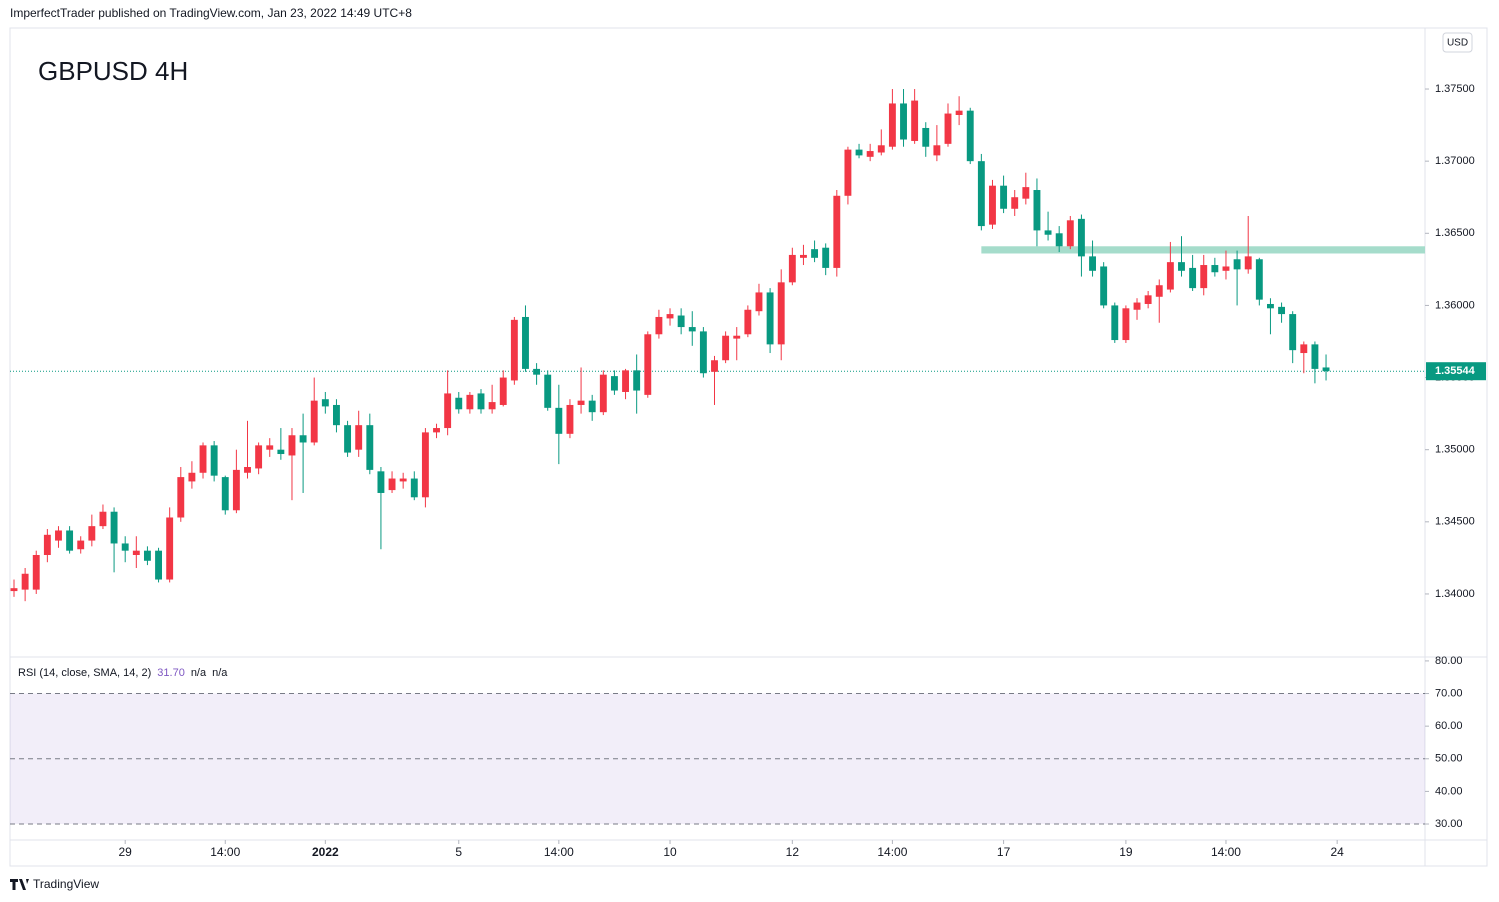 The height and width of the screenshot is (902, 1499). I want to click on last-price-label: 1.35544, so click(1455, 371).